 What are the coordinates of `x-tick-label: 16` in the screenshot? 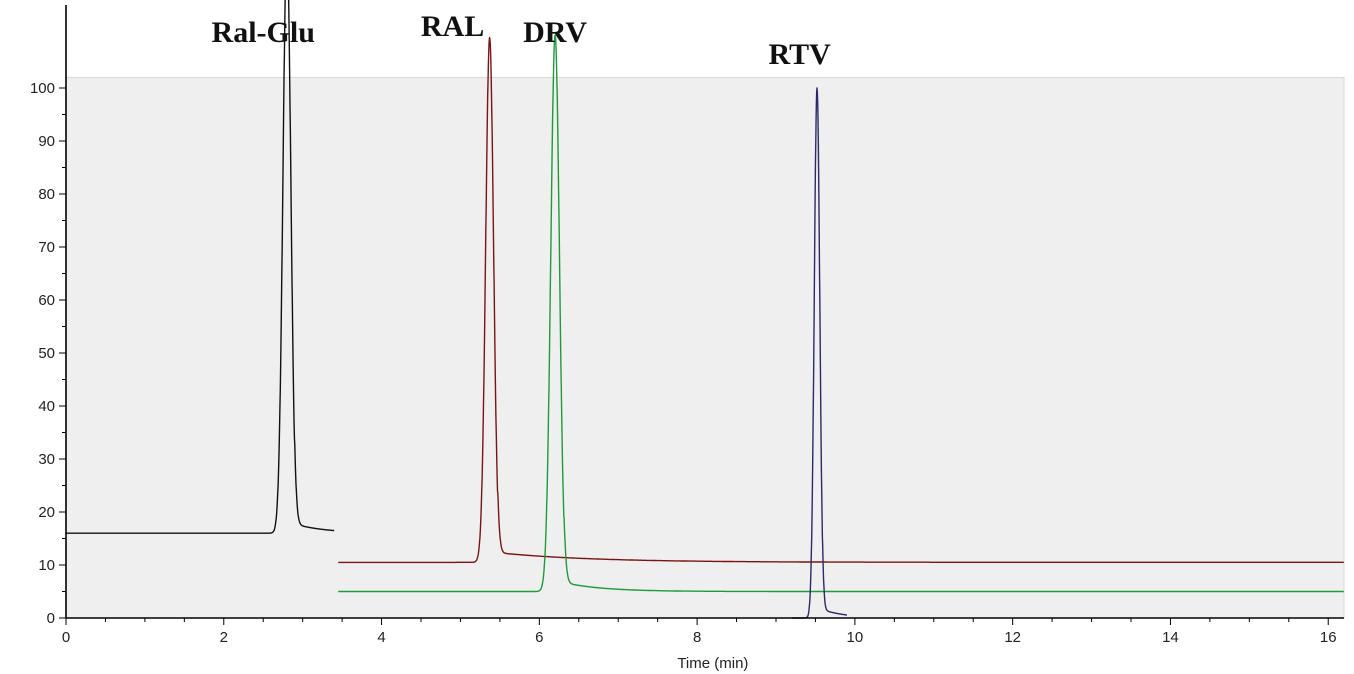 It's located at (1328, 637).